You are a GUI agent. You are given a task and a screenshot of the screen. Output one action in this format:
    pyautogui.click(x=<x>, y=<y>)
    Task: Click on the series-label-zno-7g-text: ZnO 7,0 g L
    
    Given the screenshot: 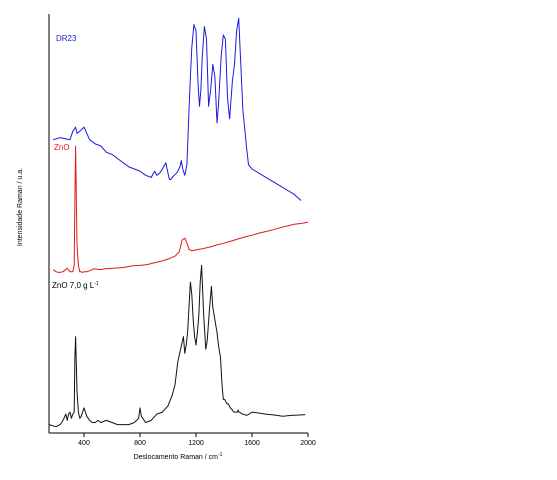 What is the action you would take?
    pyautogui.click(x=73, y=285)
    